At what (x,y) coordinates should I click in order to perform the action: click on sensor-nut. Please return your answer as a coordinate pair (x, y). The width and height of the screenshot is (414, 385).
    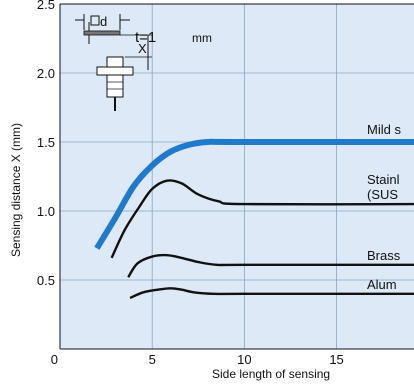
    Looking at the image, I should click on (115, 71).